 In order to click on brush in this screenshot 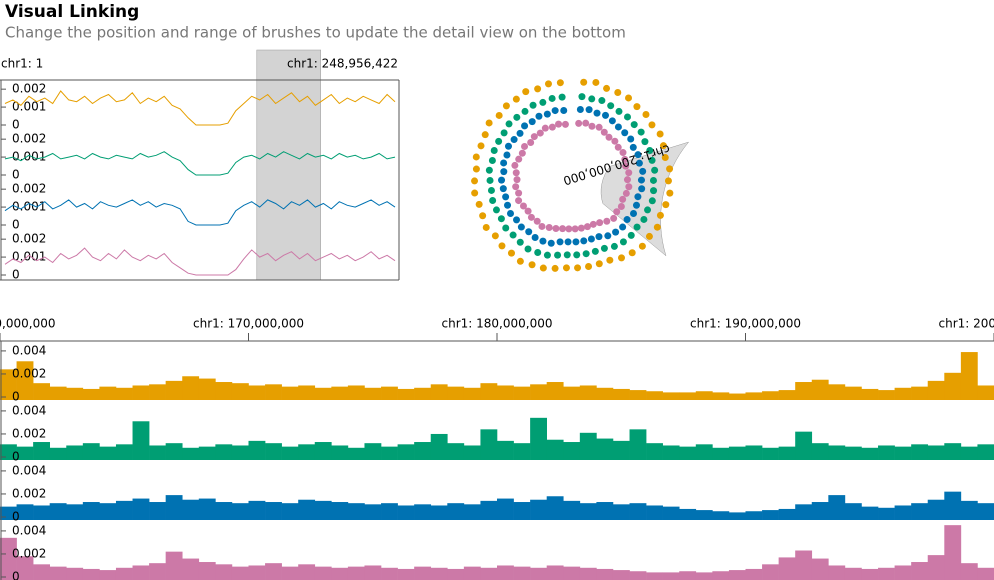, I will do `click(288, 165)`.